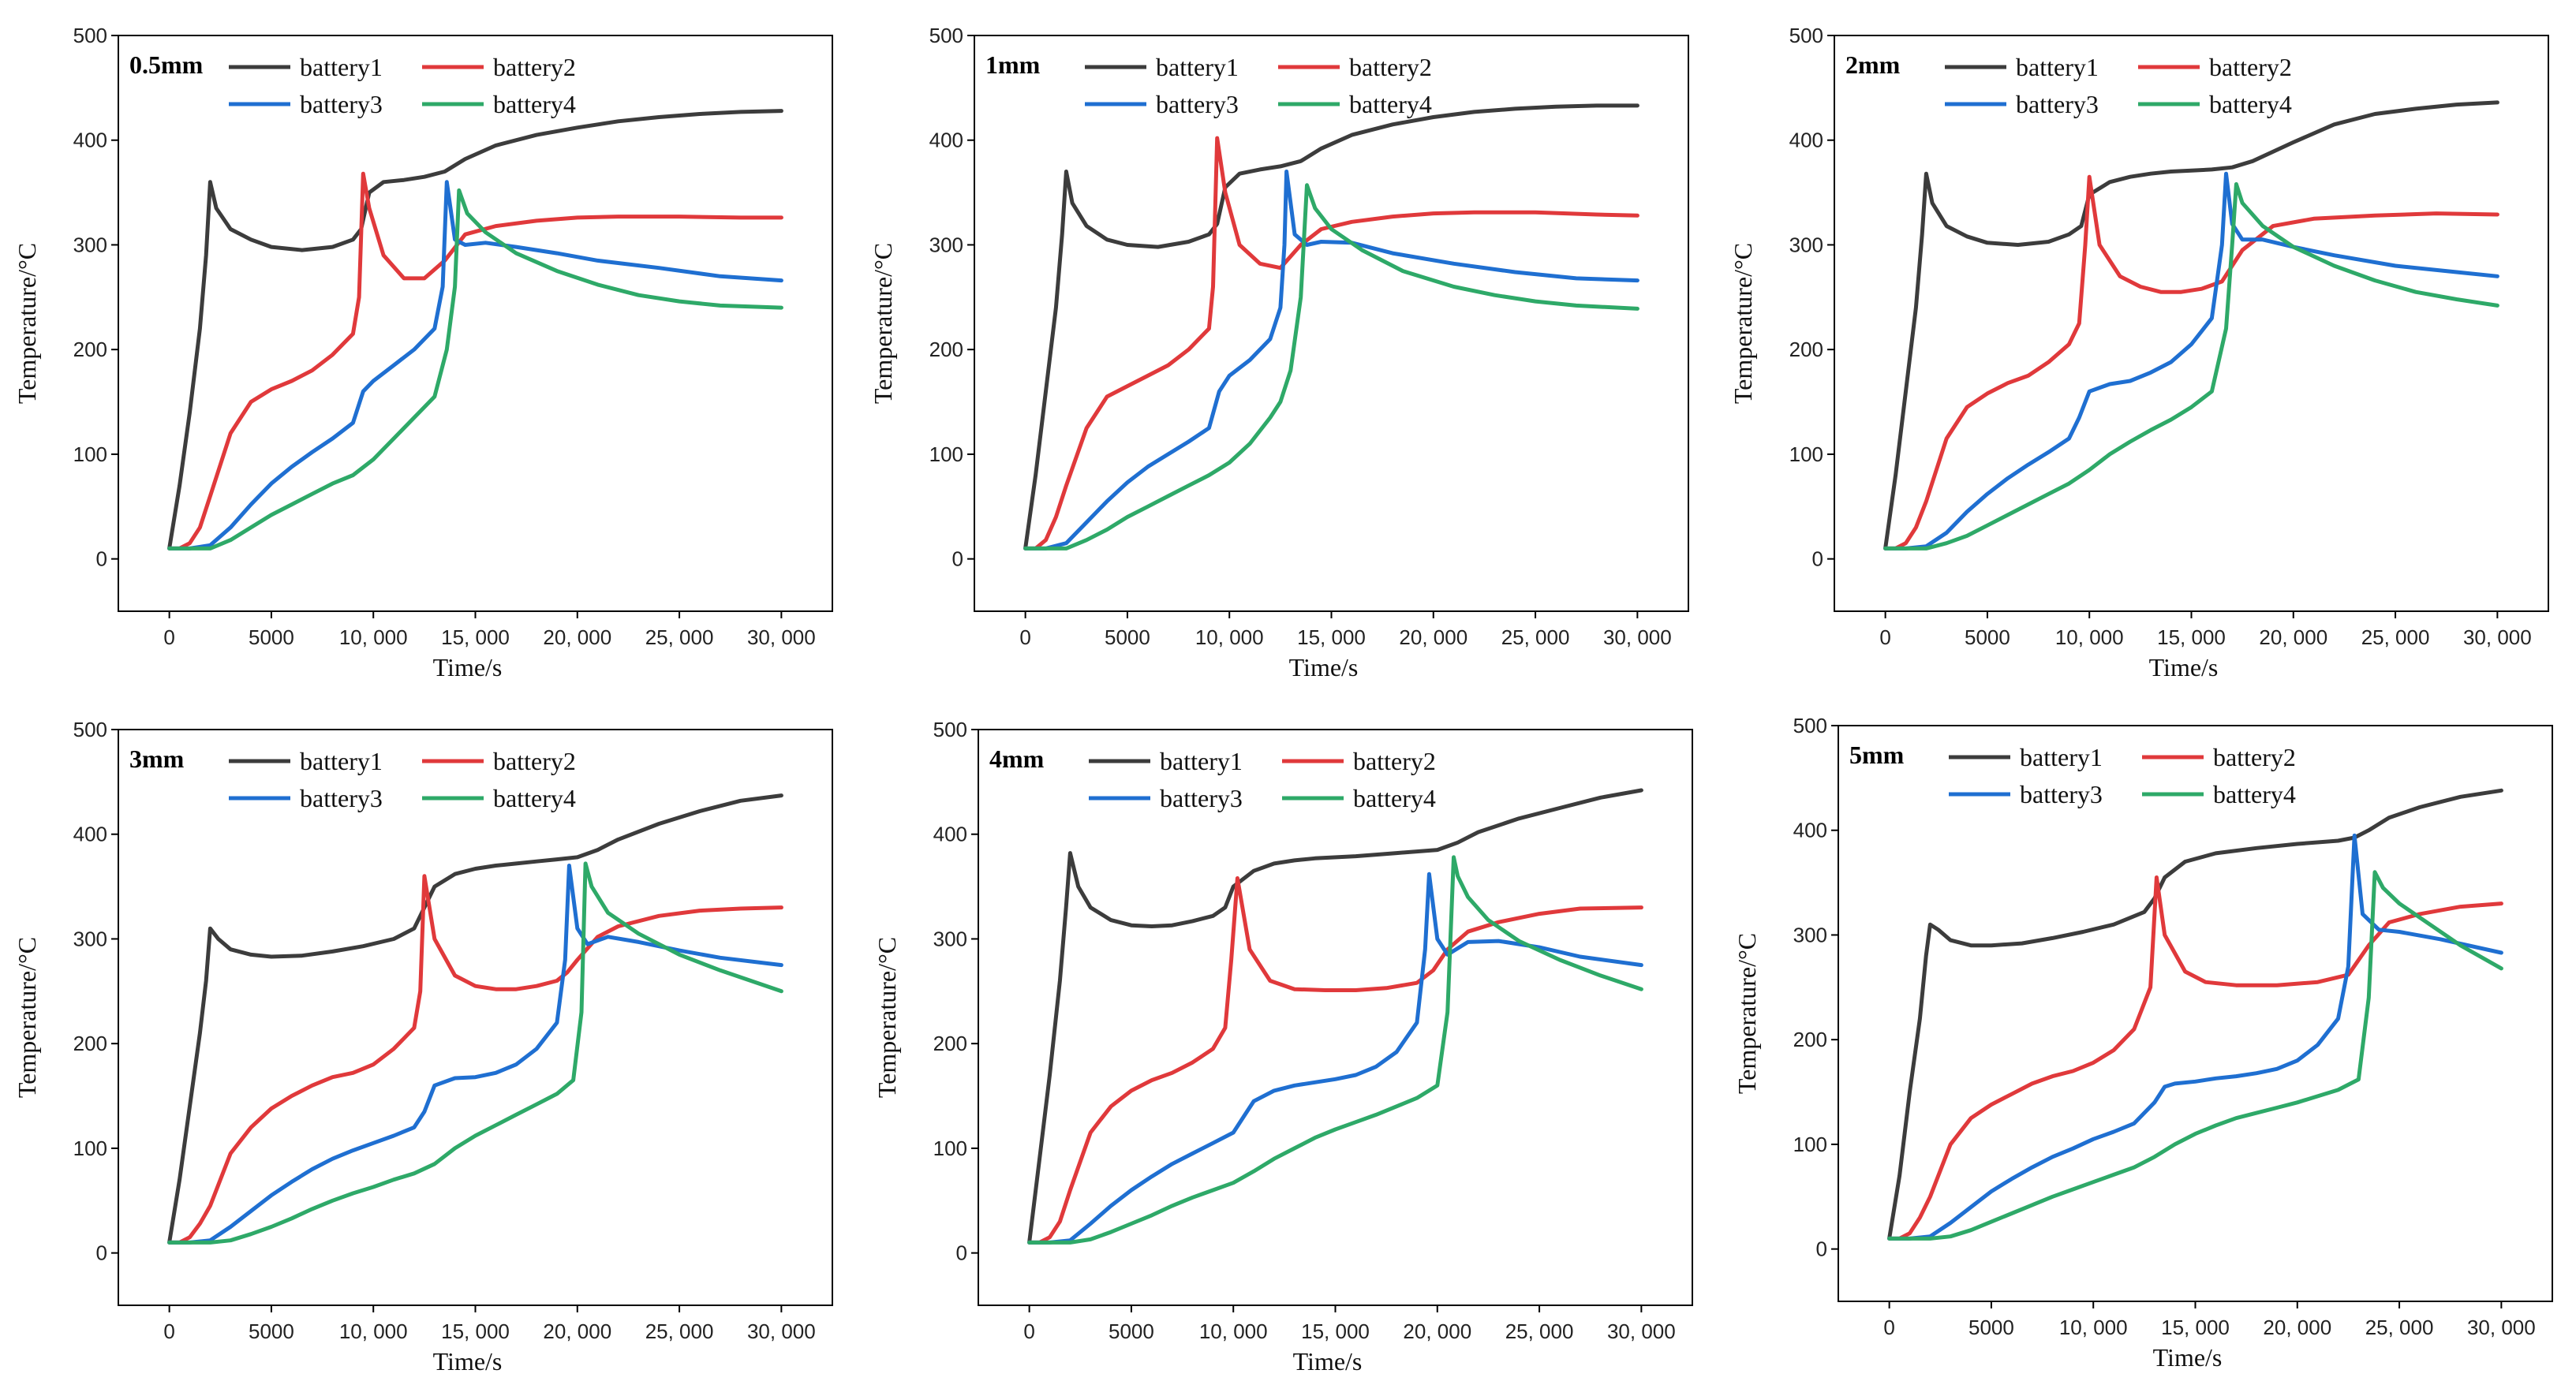  I want to click on panel-thickness-label: 5mm, so click(1877, 755).